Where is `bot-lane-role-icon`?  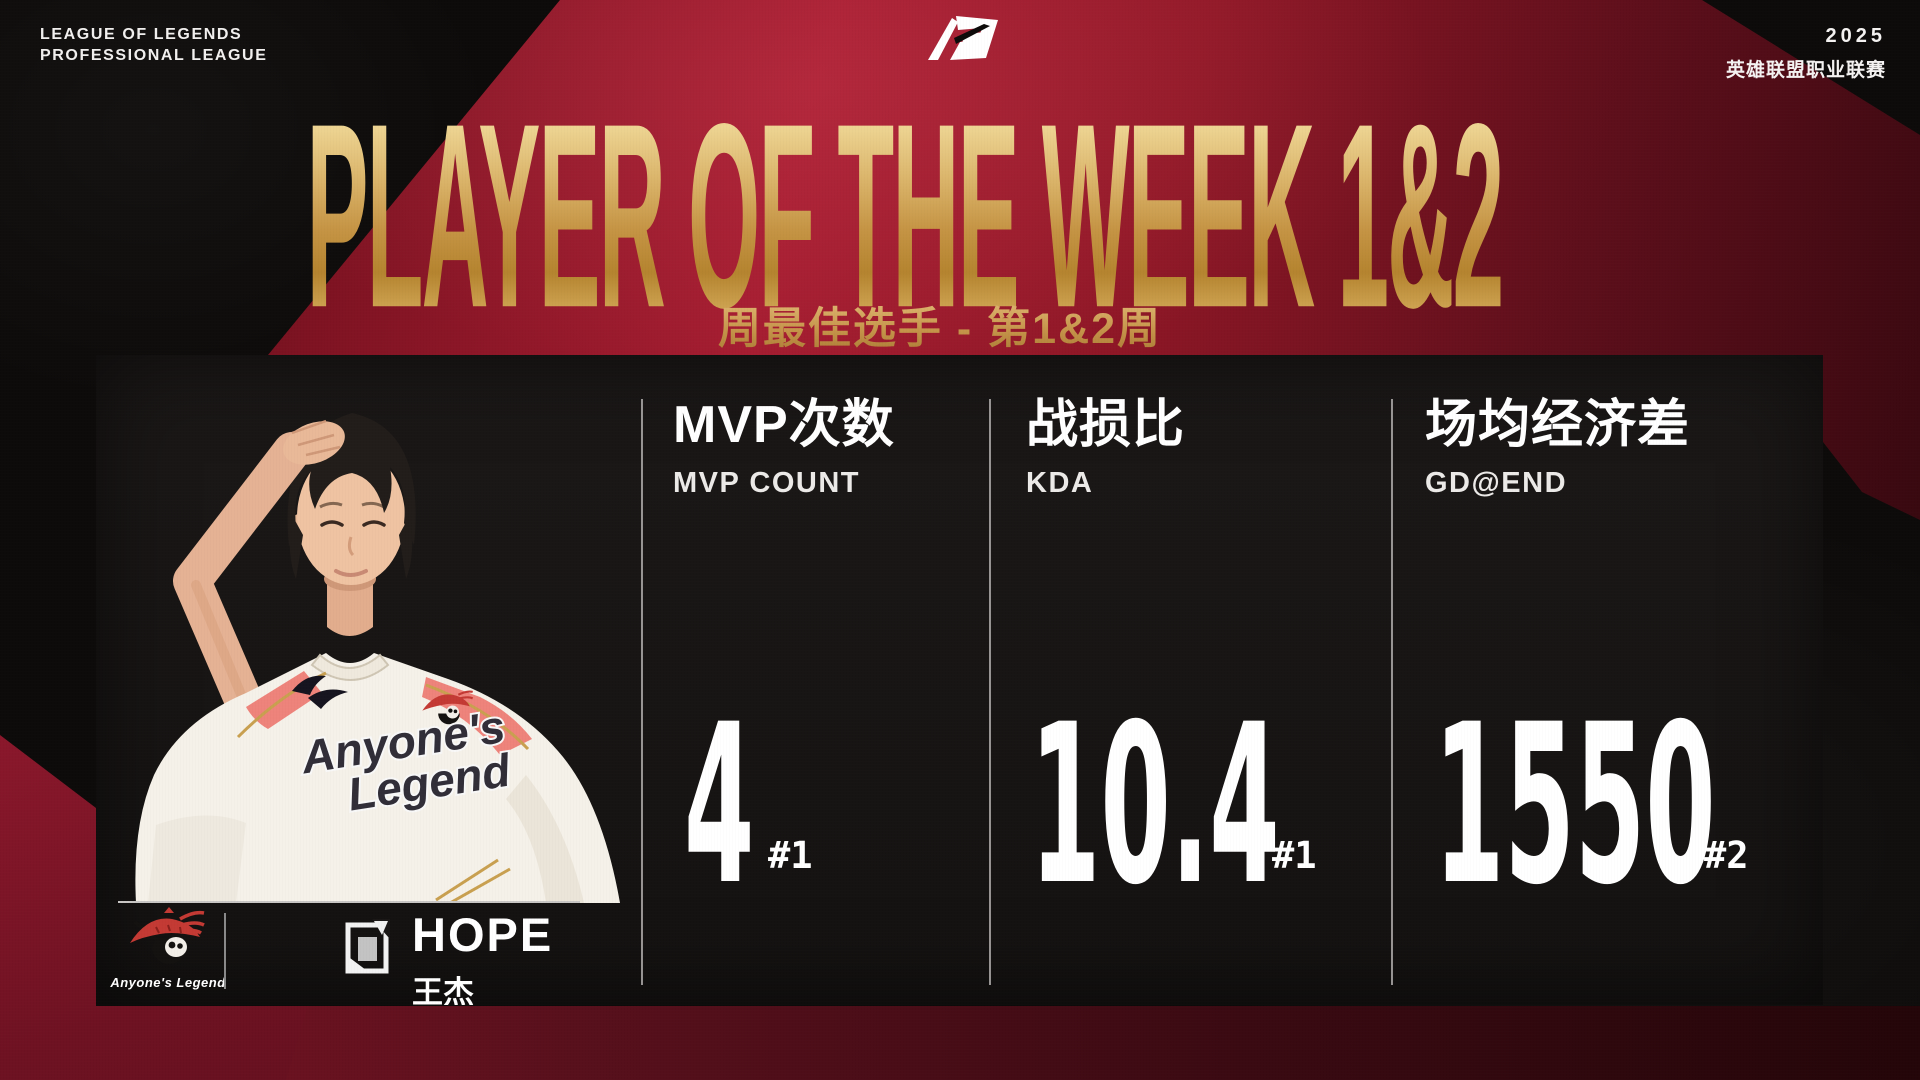
bot-lane-role-icon is located at coordinates (367, 946).